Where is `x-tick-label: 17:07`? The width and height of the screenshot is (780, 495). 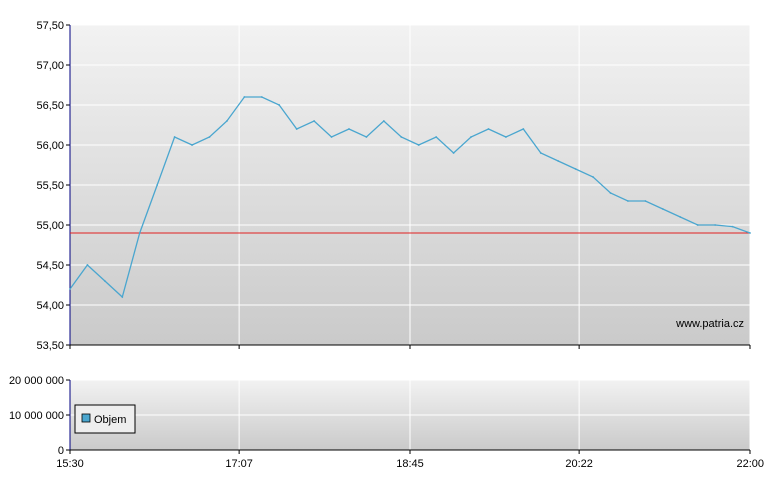 x-tick-label: 17:07 is located at coordinates (239, 464).